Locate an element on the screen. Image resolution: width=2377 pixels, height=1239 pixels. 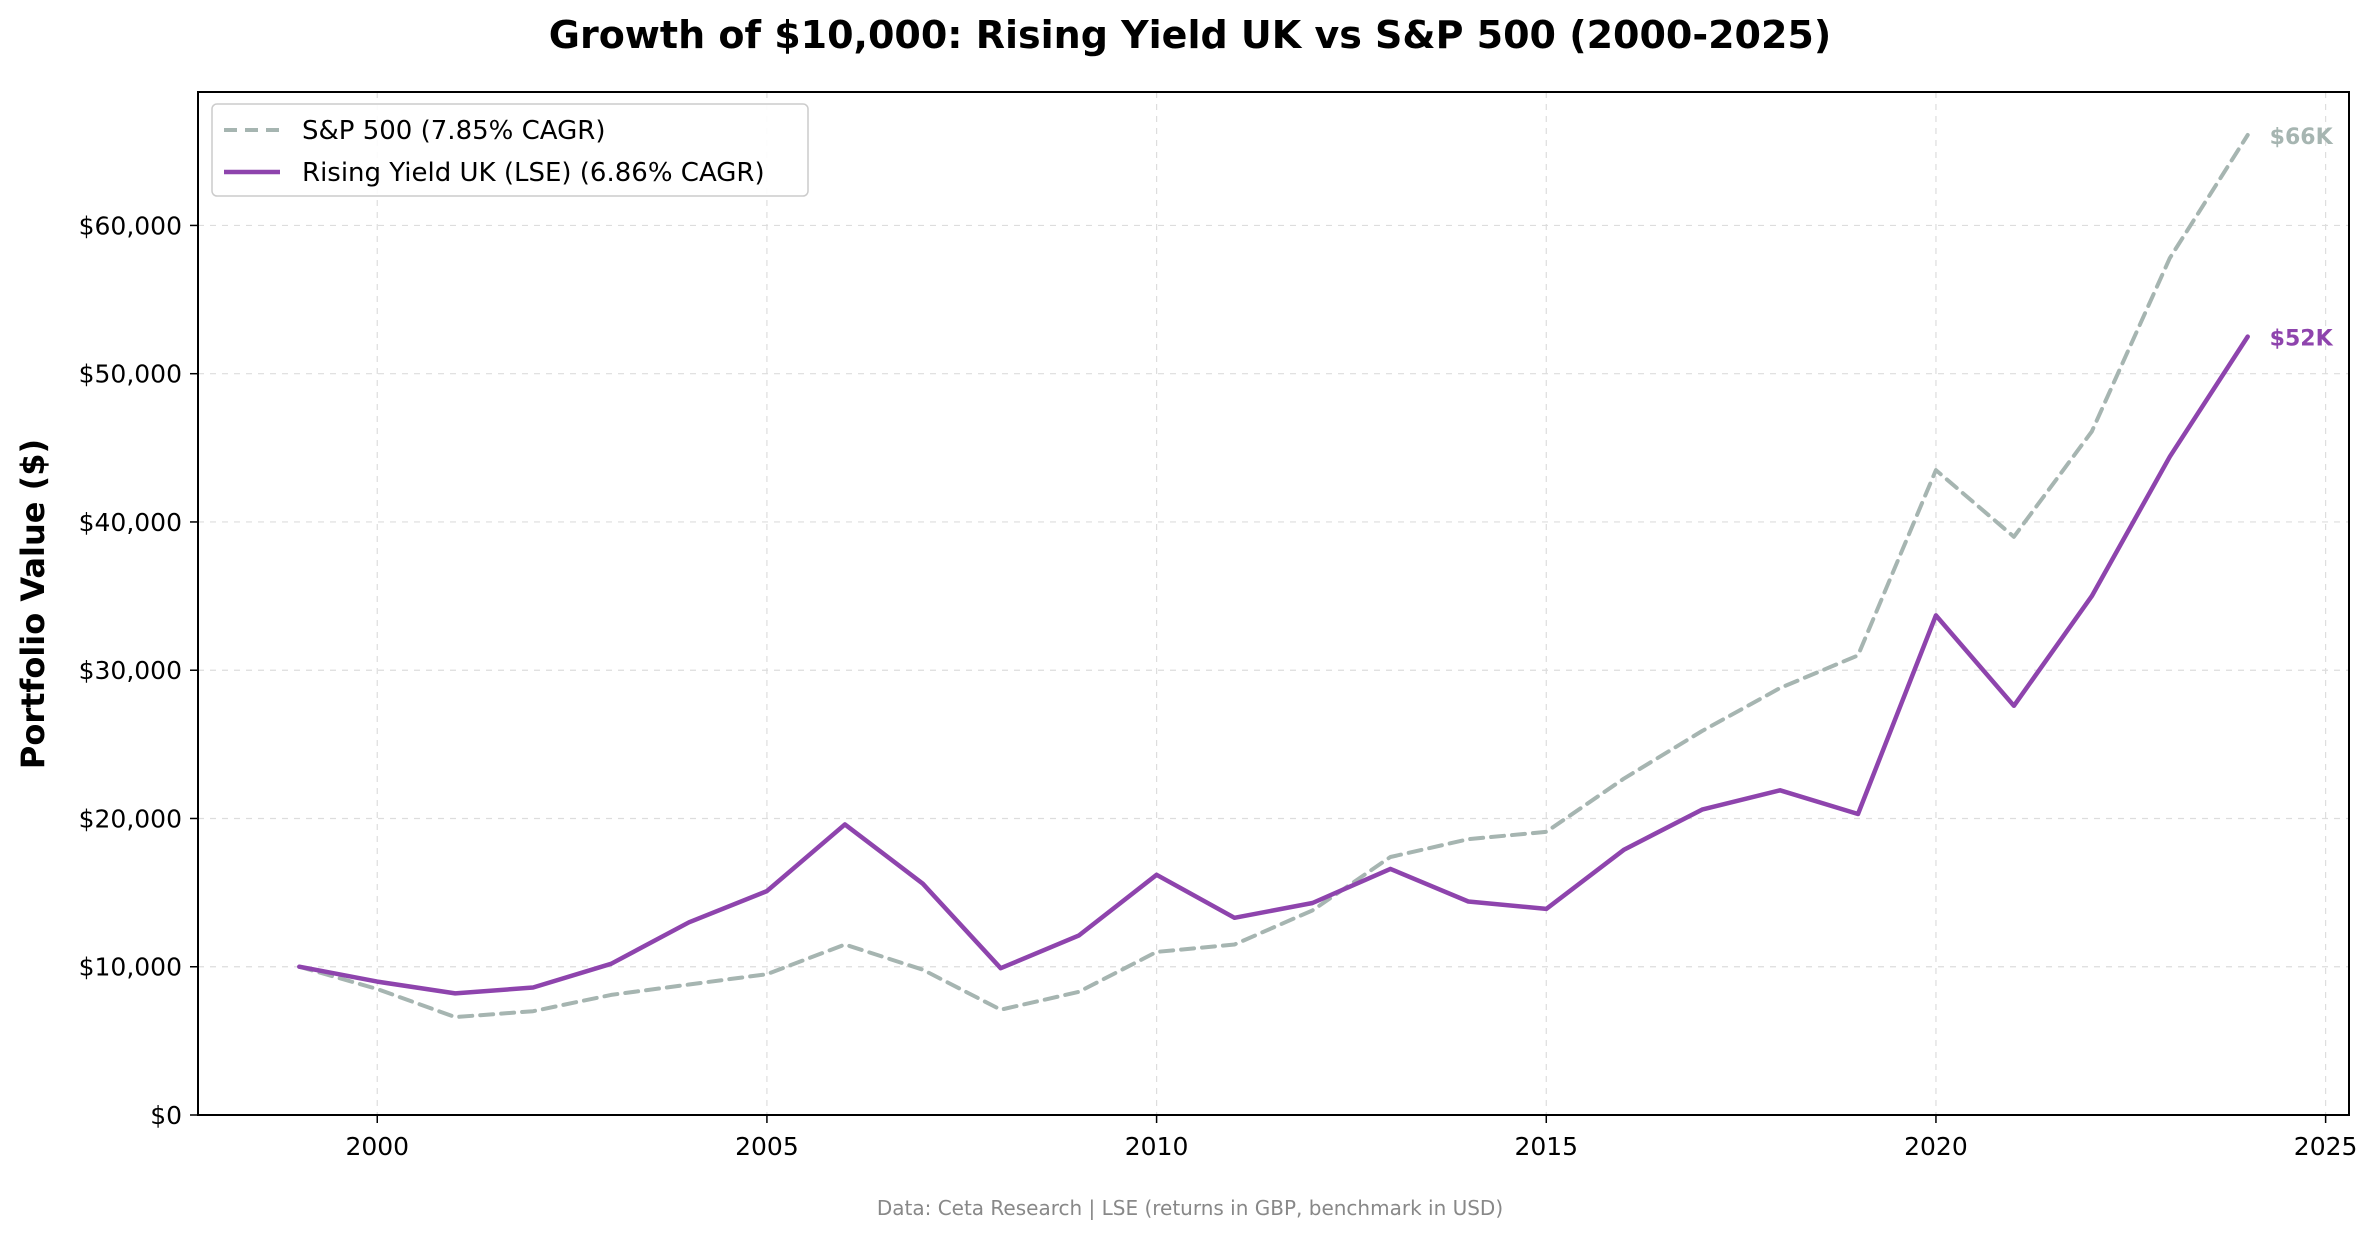
y-axis-label: Portfolio Value ($) is located at coordinates (33, 604).